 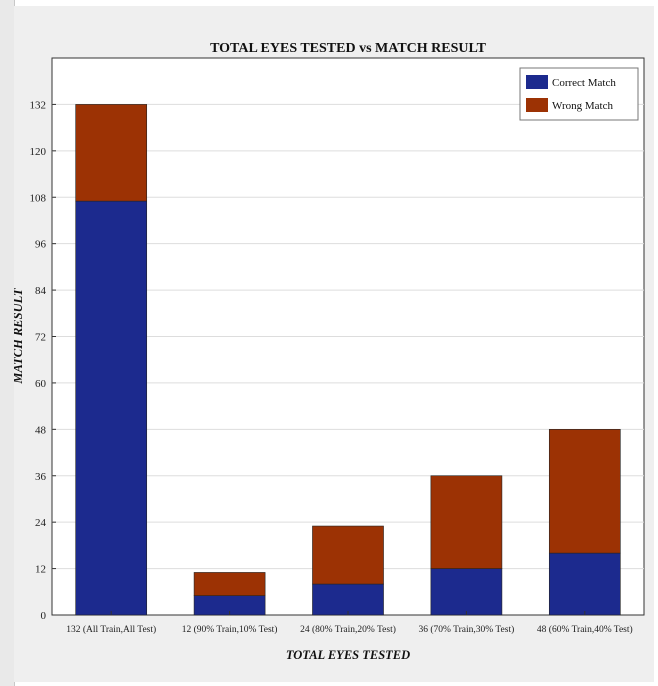 I want to click on x-tick-label: 12 (90% Train,10% Test), so click(x=230, y=629).